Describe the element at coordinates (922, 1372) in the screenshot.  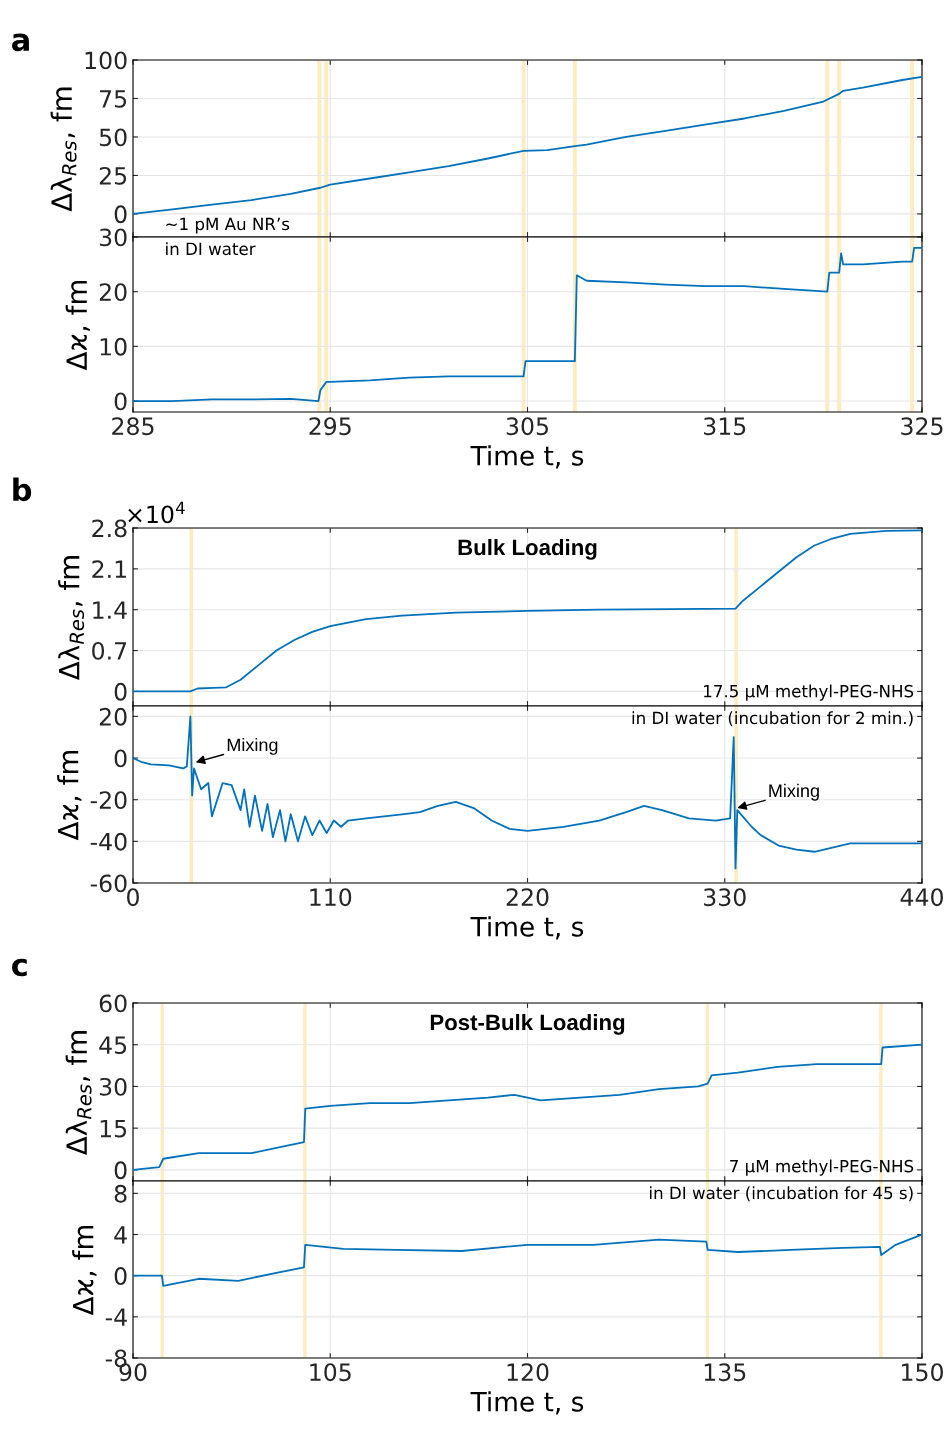
I see `x-tick-label: 150` at that location.